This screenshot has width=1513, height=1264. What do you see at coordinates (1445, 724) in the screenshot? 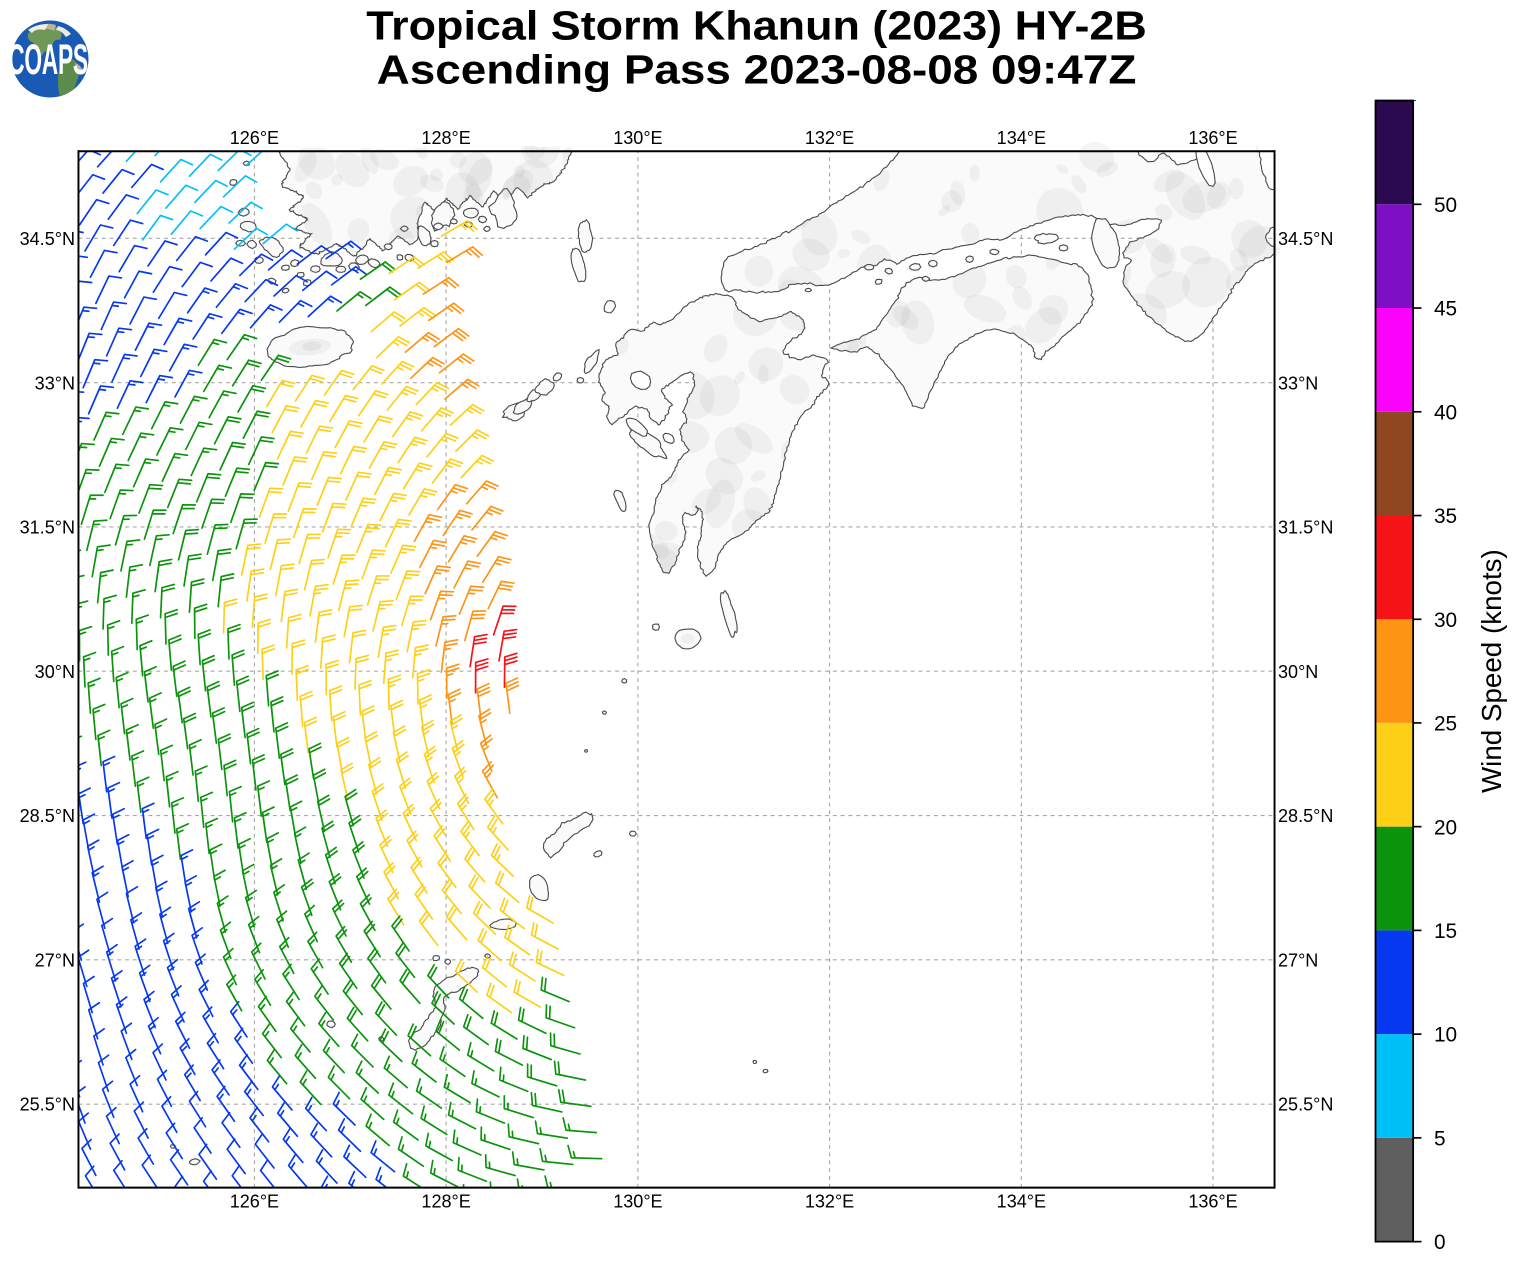
I see `svg-text: 25` at bounding box center [1445, 724].